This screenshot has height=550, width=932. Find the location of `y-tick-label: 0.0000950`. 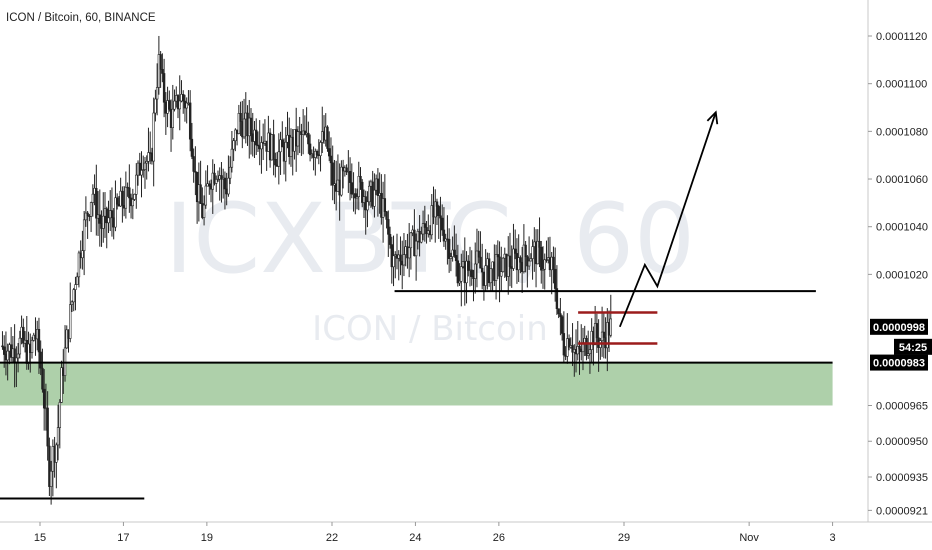

y-tick-label: 0.0000950 is located at coordinates (902, 442).